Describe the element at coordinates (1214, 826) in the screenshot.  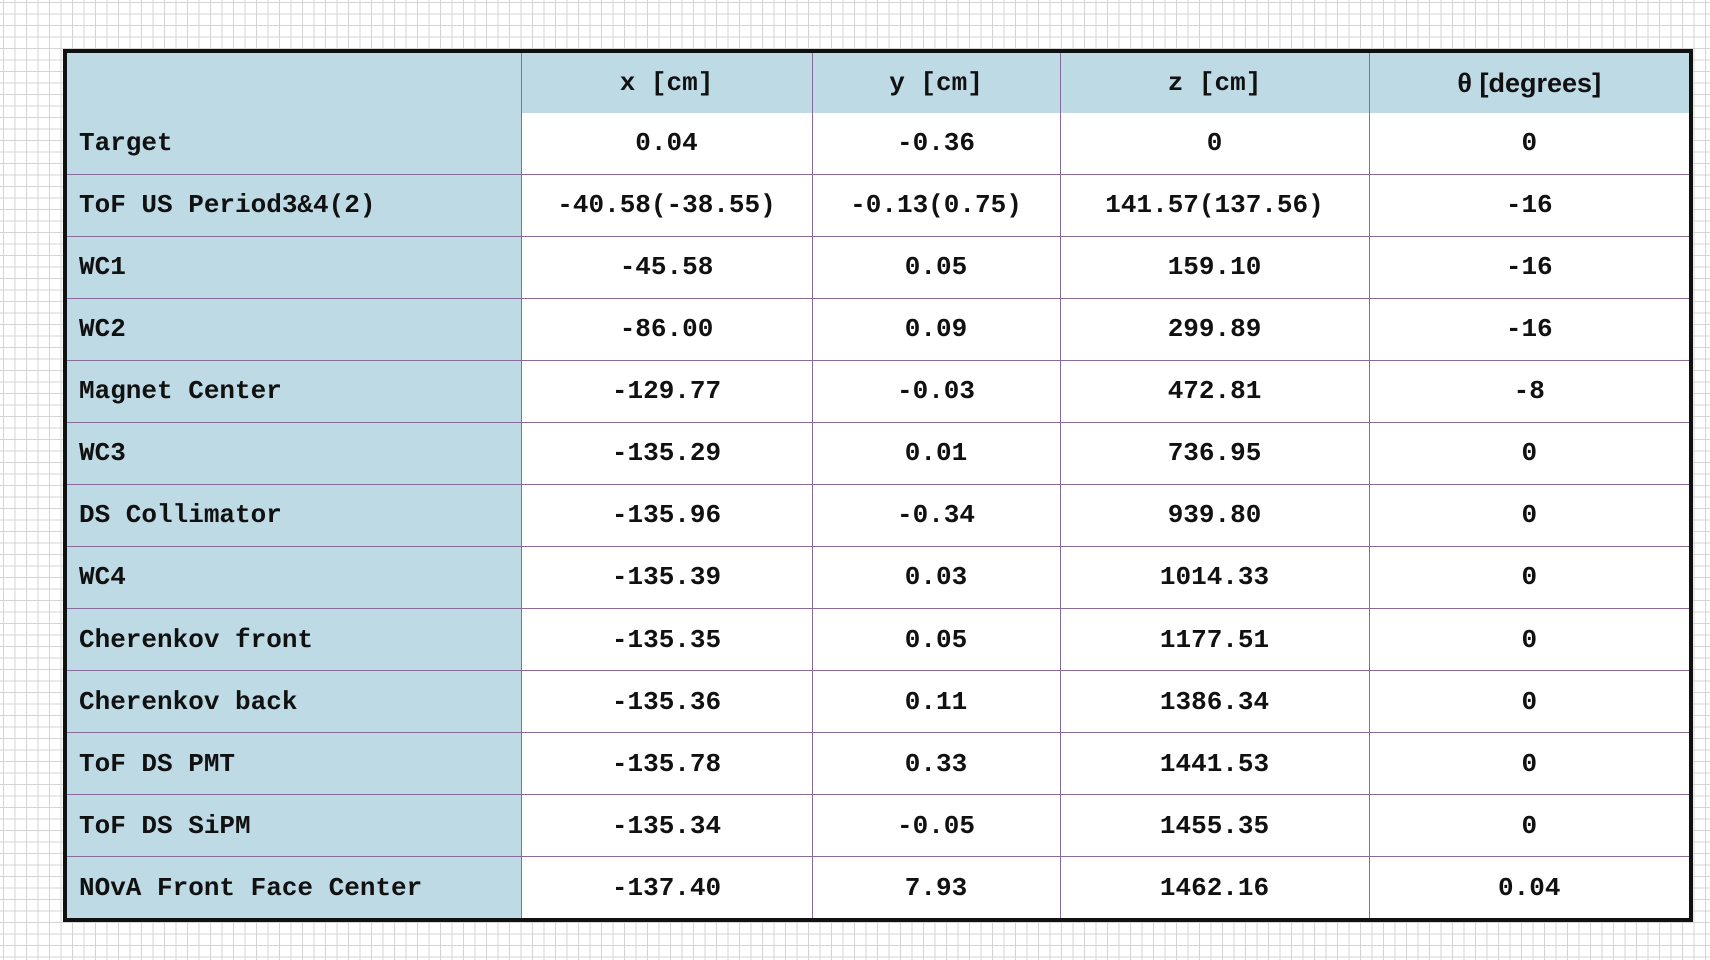
I see `z-value-cell: 1455.35` at that location.